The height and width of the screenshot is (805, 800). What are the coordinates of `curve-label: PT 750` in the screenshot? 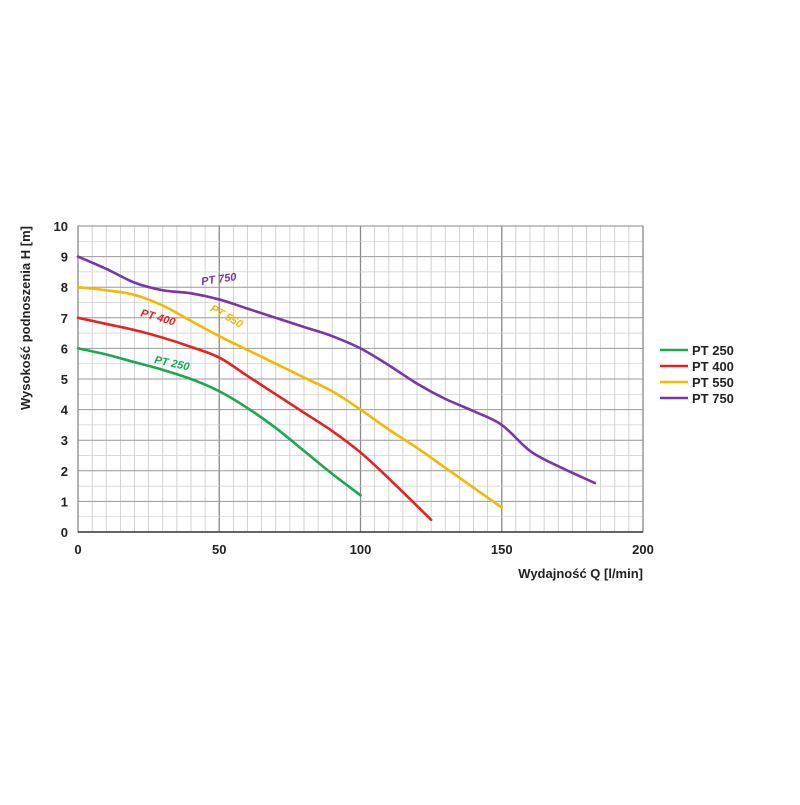 It's located at (219, 279).